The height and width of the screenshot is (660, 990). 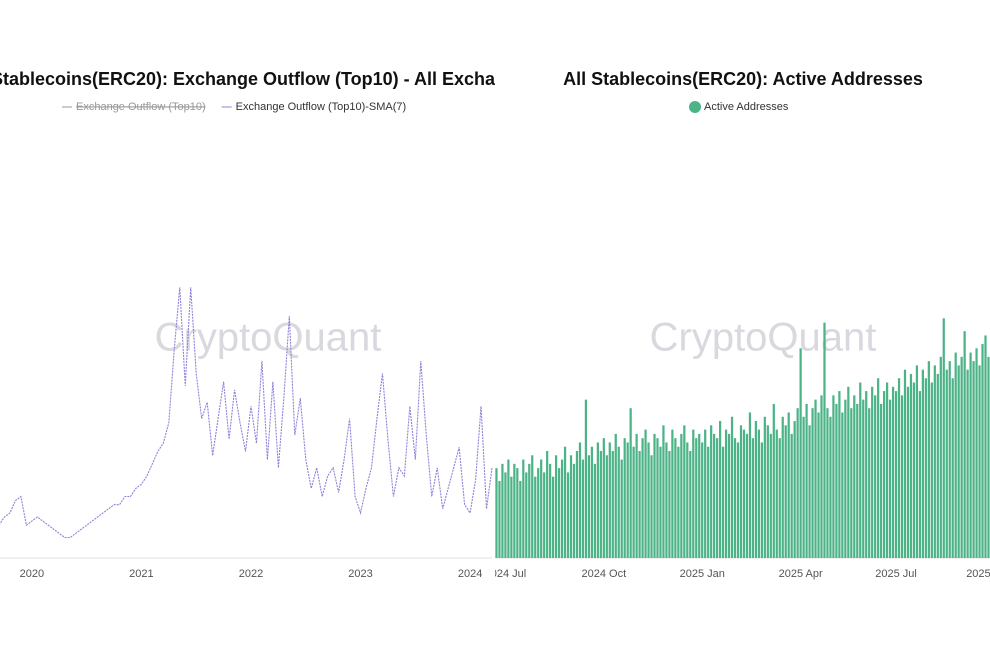 I want to click on x-tick-label: 2024 Jul, so click(x=510, y=574).